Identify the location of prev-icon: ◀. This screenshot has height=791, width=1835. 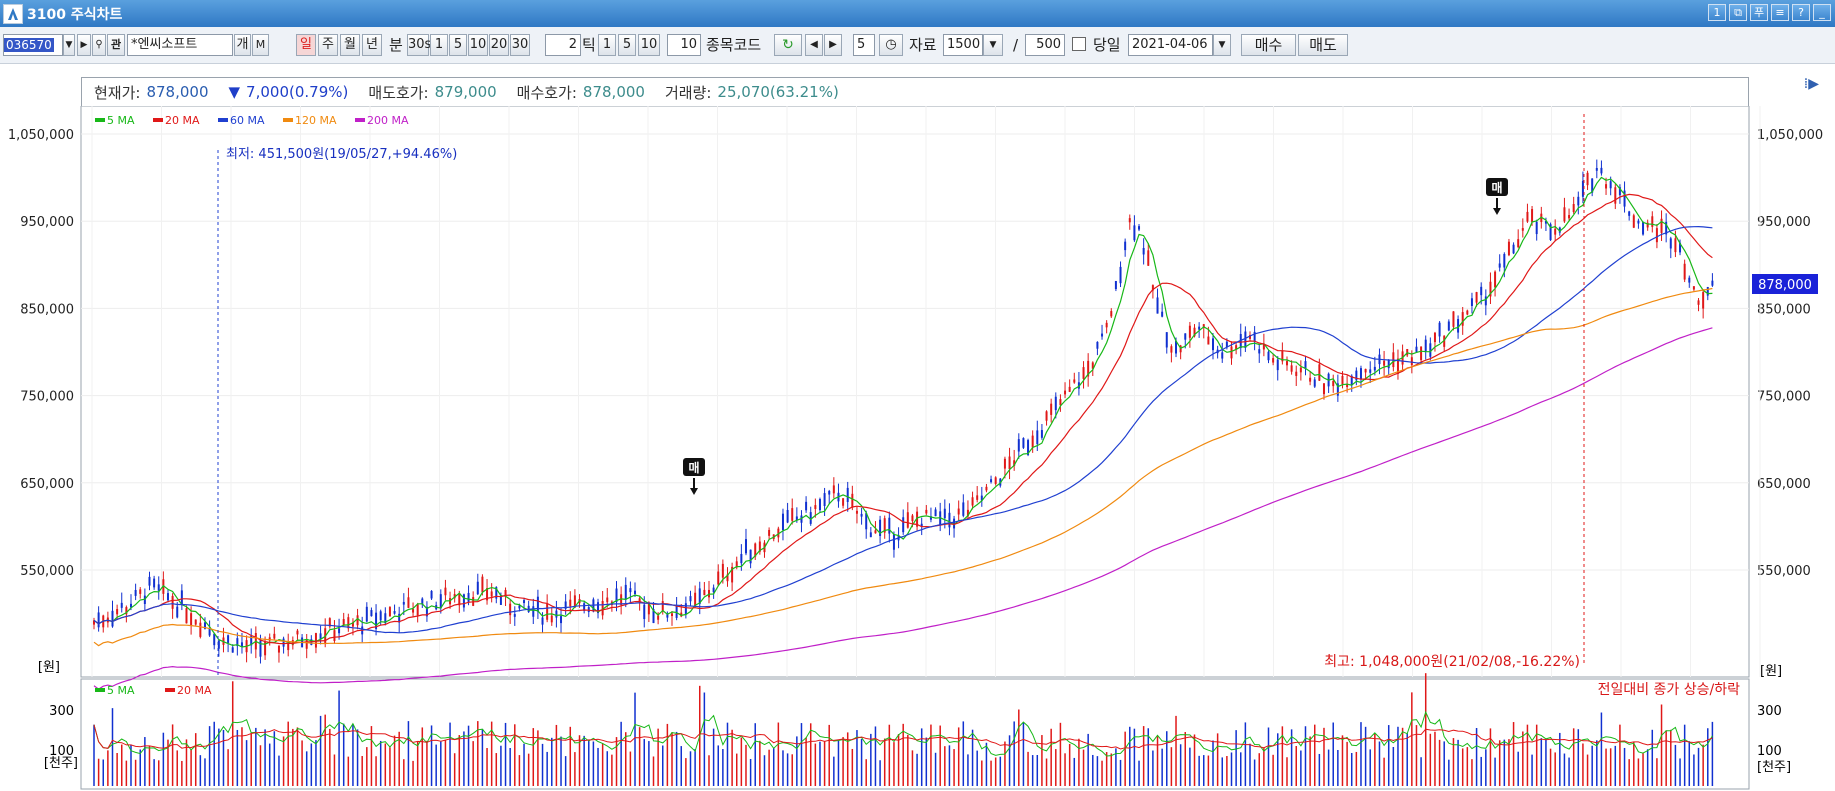
(814, 45).